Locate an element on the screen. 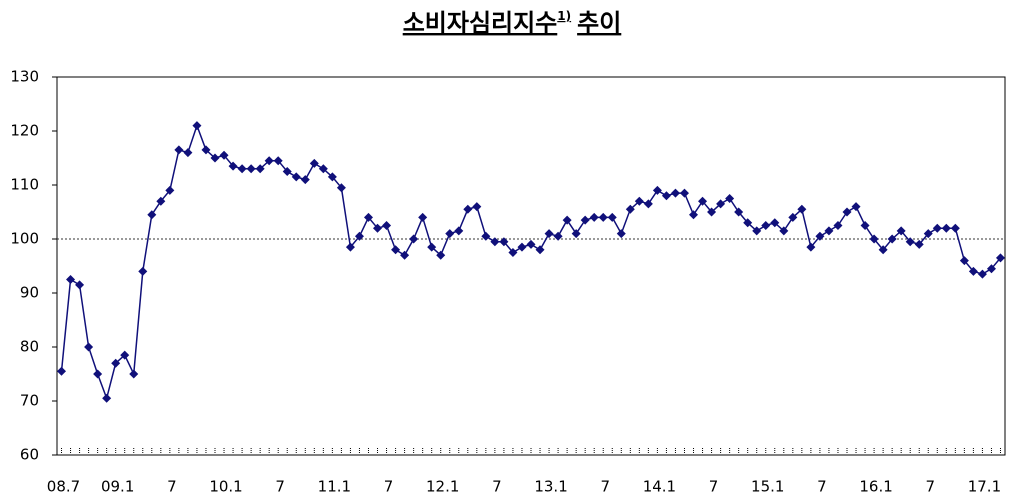  x-tick-label: 08.7 is located at coordinates (63, 487).